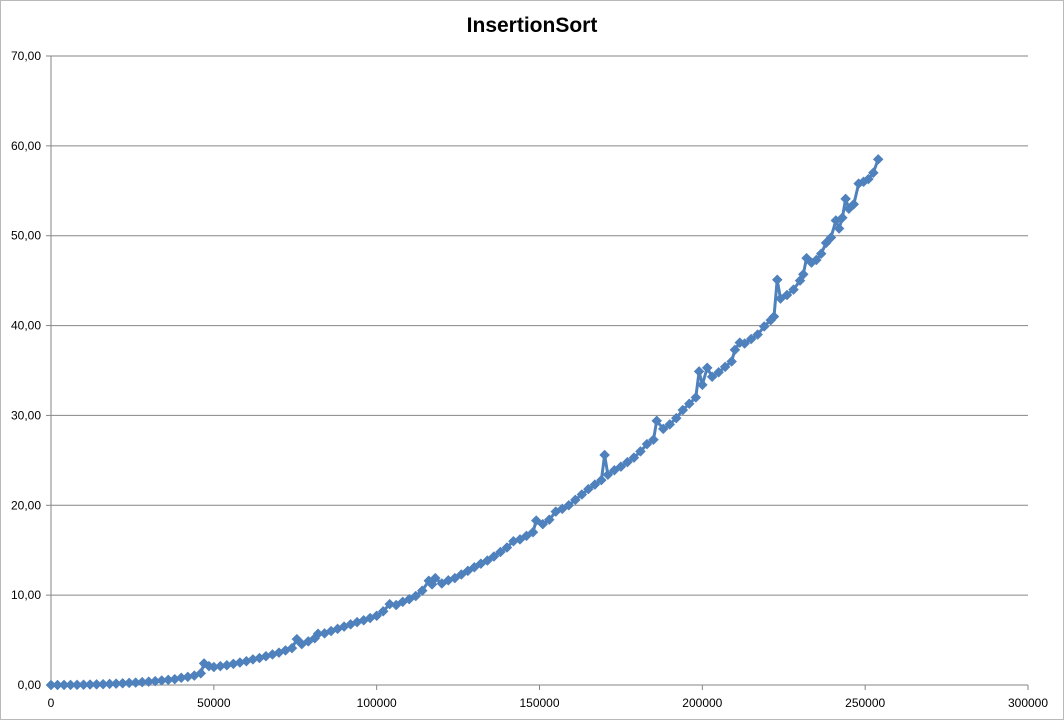 The image size is (1064, 720). I want to click on x-tick-label: 100000, so click(377, 703).